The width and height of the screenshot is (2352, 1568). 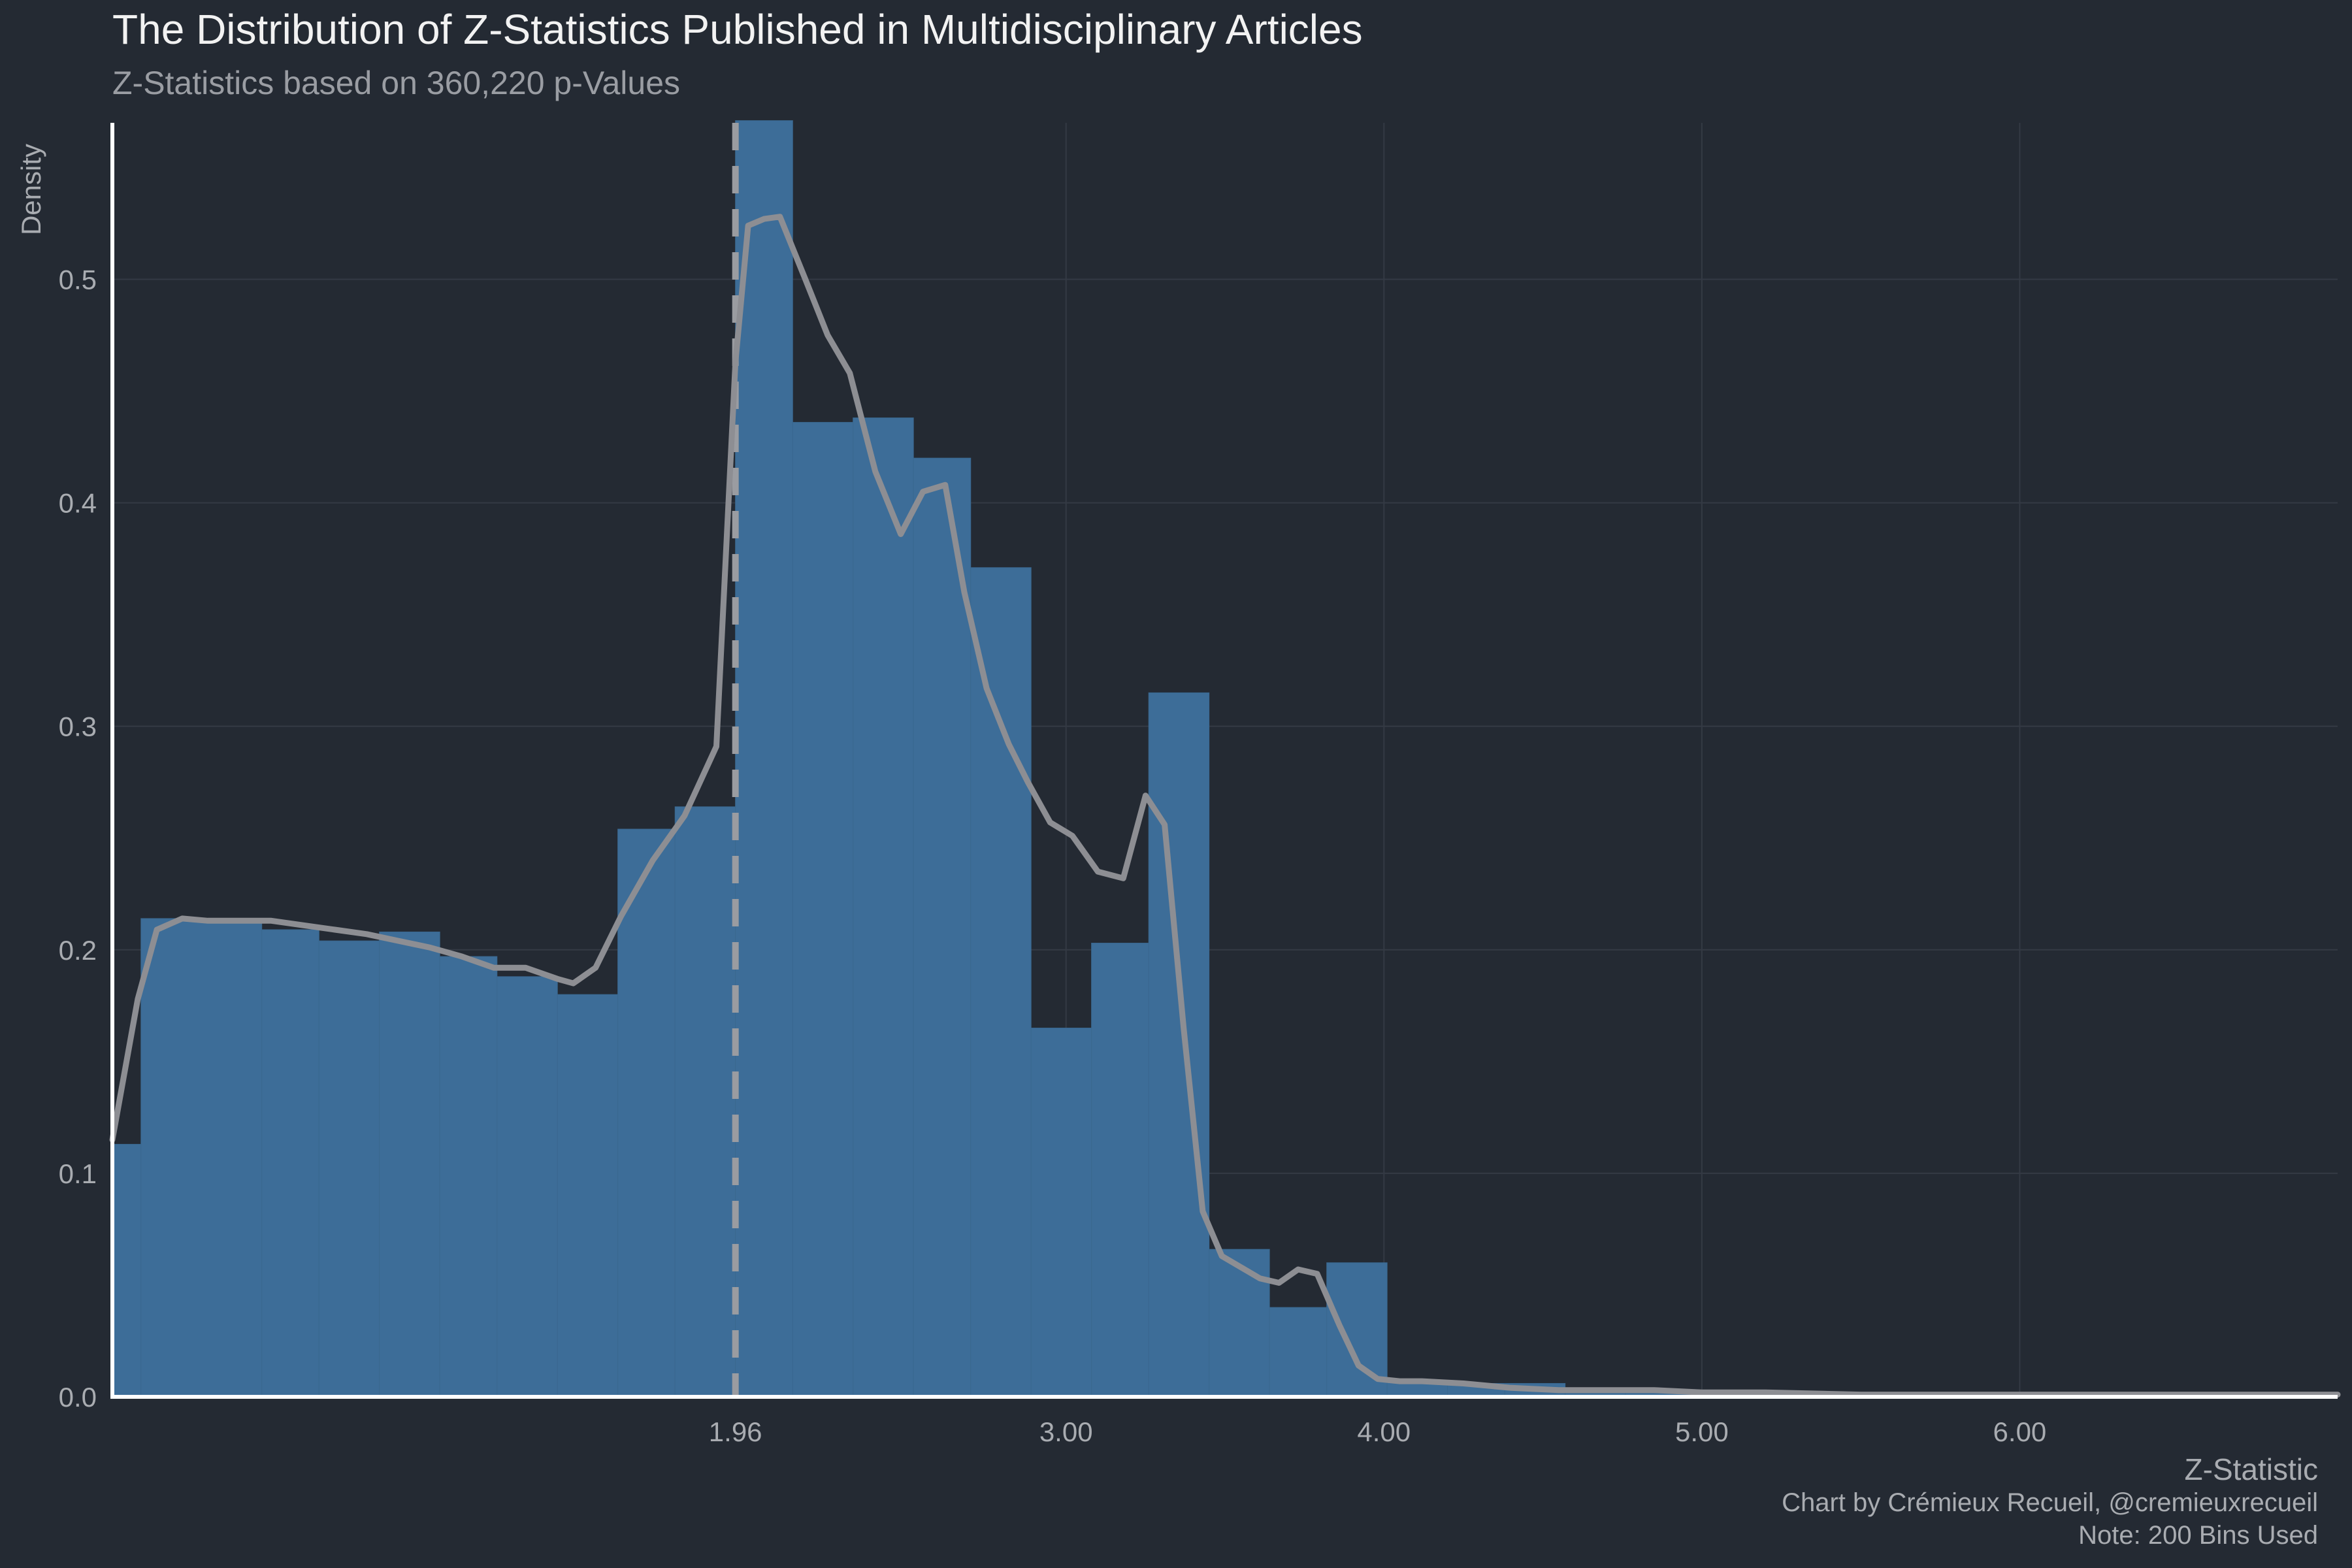 I want to click on x-tick-label: 1.96, so click(x=735, y=1431).